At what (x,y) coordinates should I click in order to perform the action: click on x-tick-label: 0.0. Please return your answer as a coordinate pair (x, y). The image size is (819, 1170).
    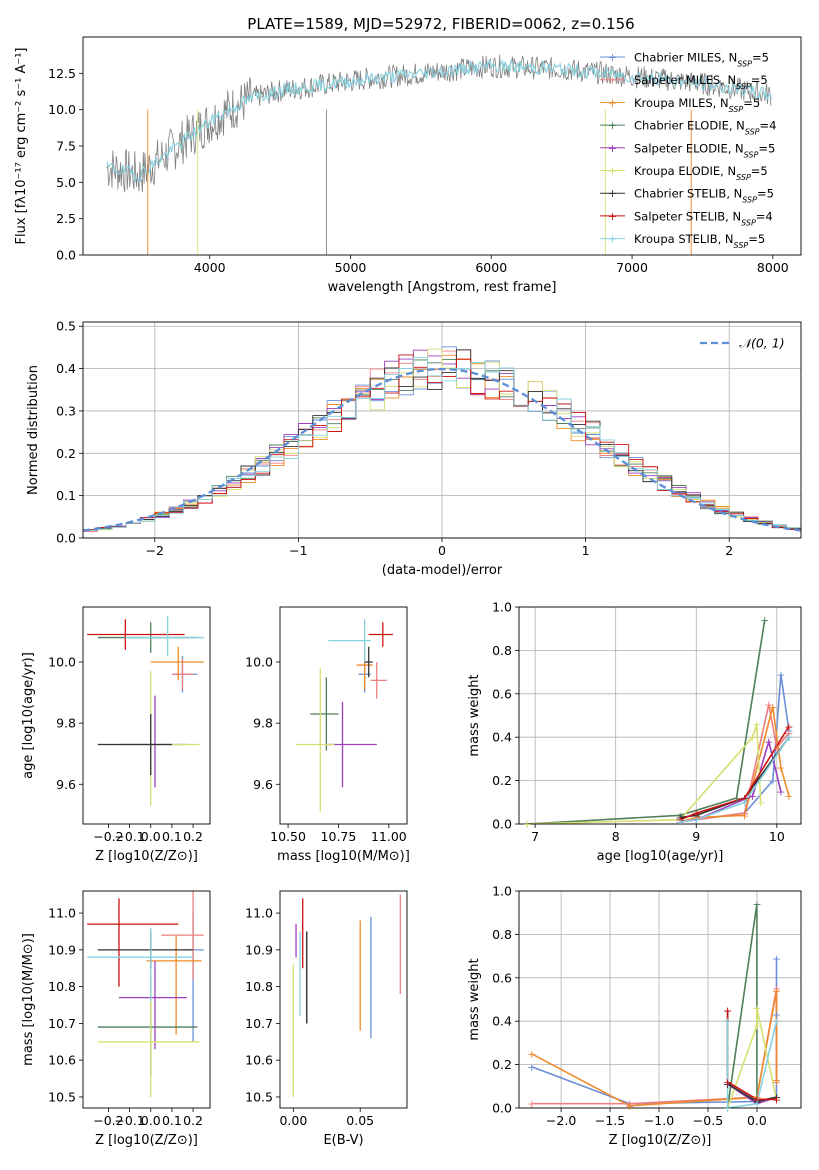
    Looking at the image, I should click on (757, 1120).